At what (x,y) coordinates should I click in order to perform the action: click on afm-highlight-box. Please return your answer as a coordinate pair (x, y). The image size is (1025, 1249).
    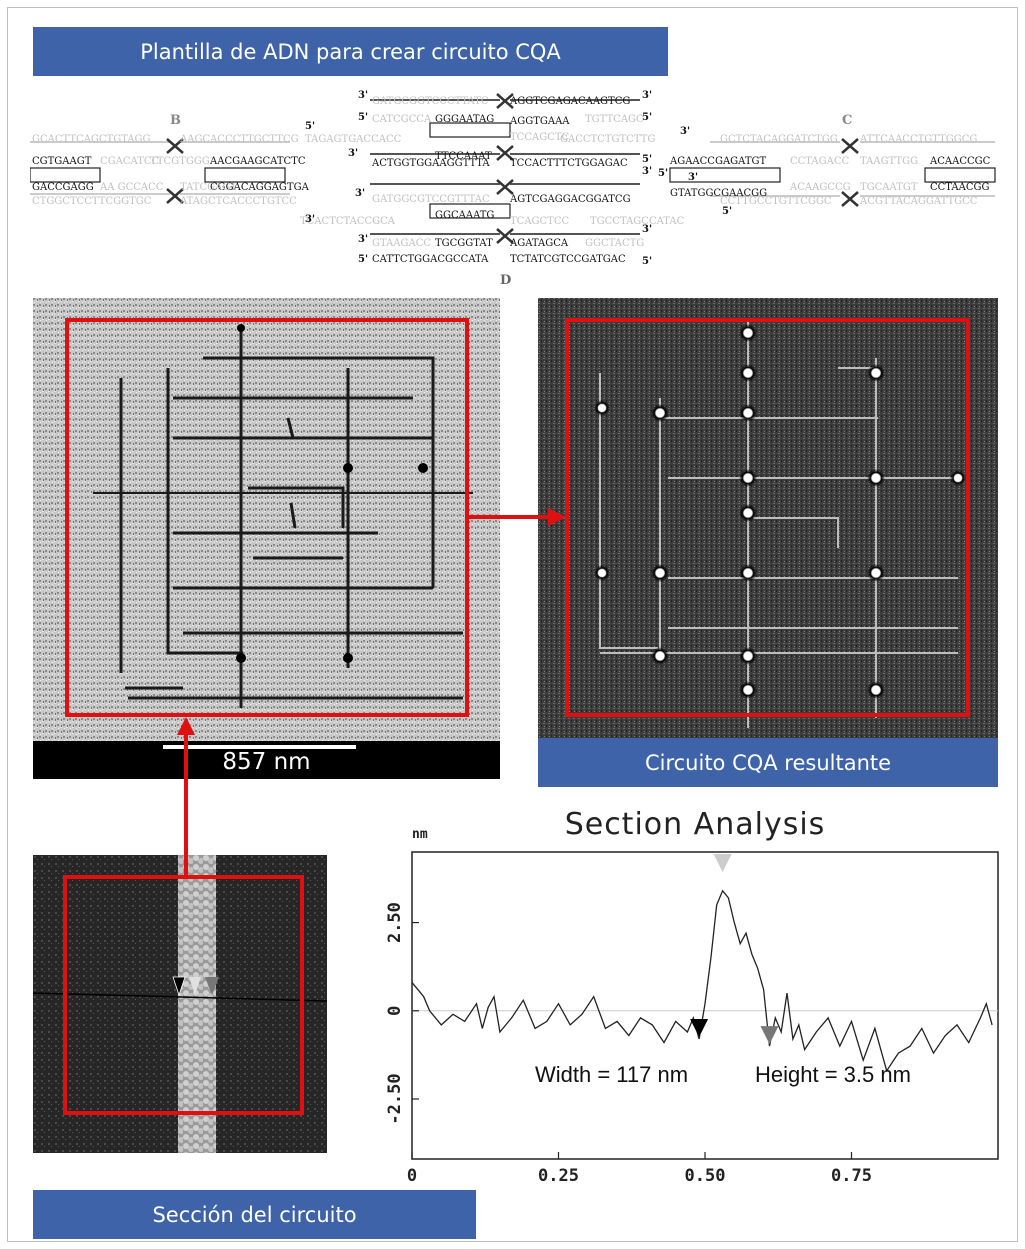
    Looking at the image, I should click on (267, 517).